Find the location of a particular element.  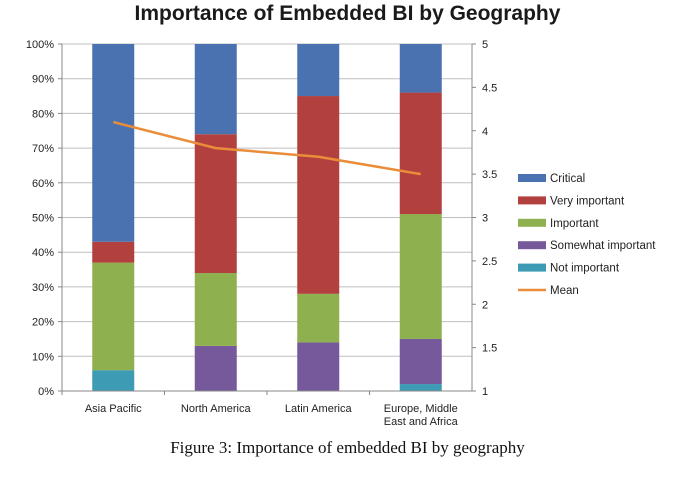

right-tick-label: 4.5 is located at coordinates (489, 88).